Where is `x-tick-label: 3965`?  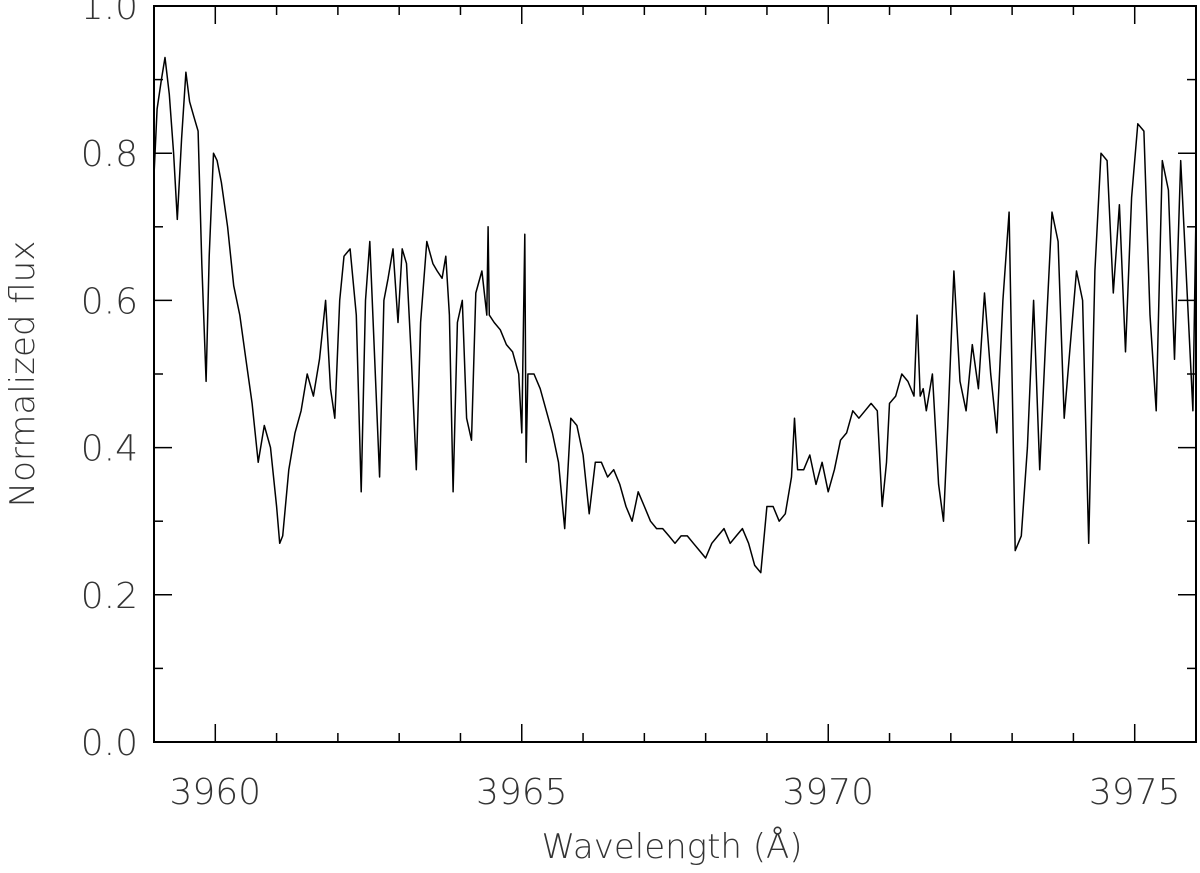 x-tick-label: 3965 is located at coordinates (522, 792).